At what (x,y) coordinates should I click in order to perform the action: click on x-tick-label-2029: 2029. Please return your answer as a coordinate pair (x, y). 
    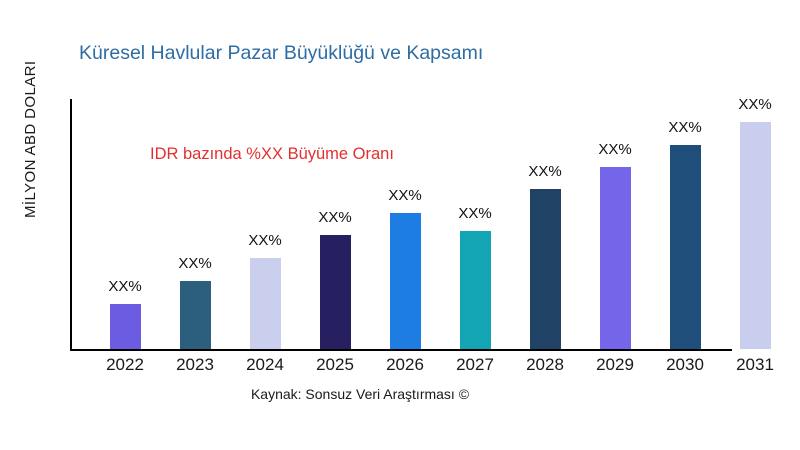
    Looking at the image, I should click on (615, 364).